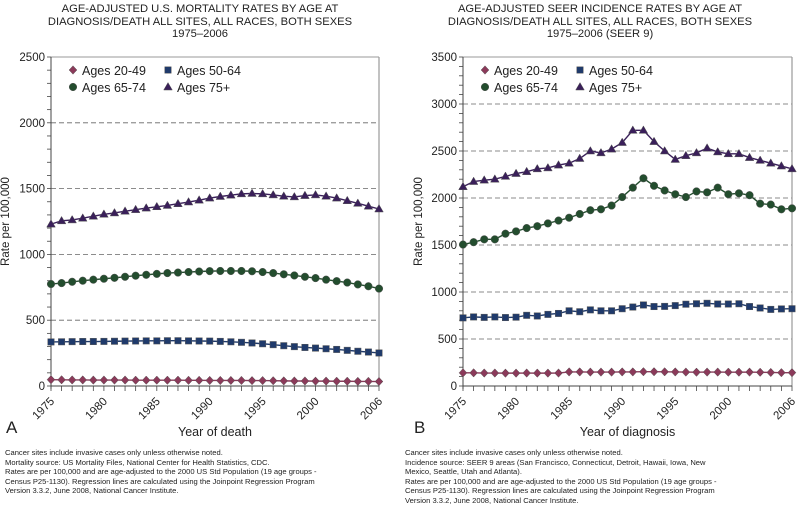  What do you see at coordinates (12, 427) in the screenshot?
I see `panel-label: A` at bounding box center [12, 427].